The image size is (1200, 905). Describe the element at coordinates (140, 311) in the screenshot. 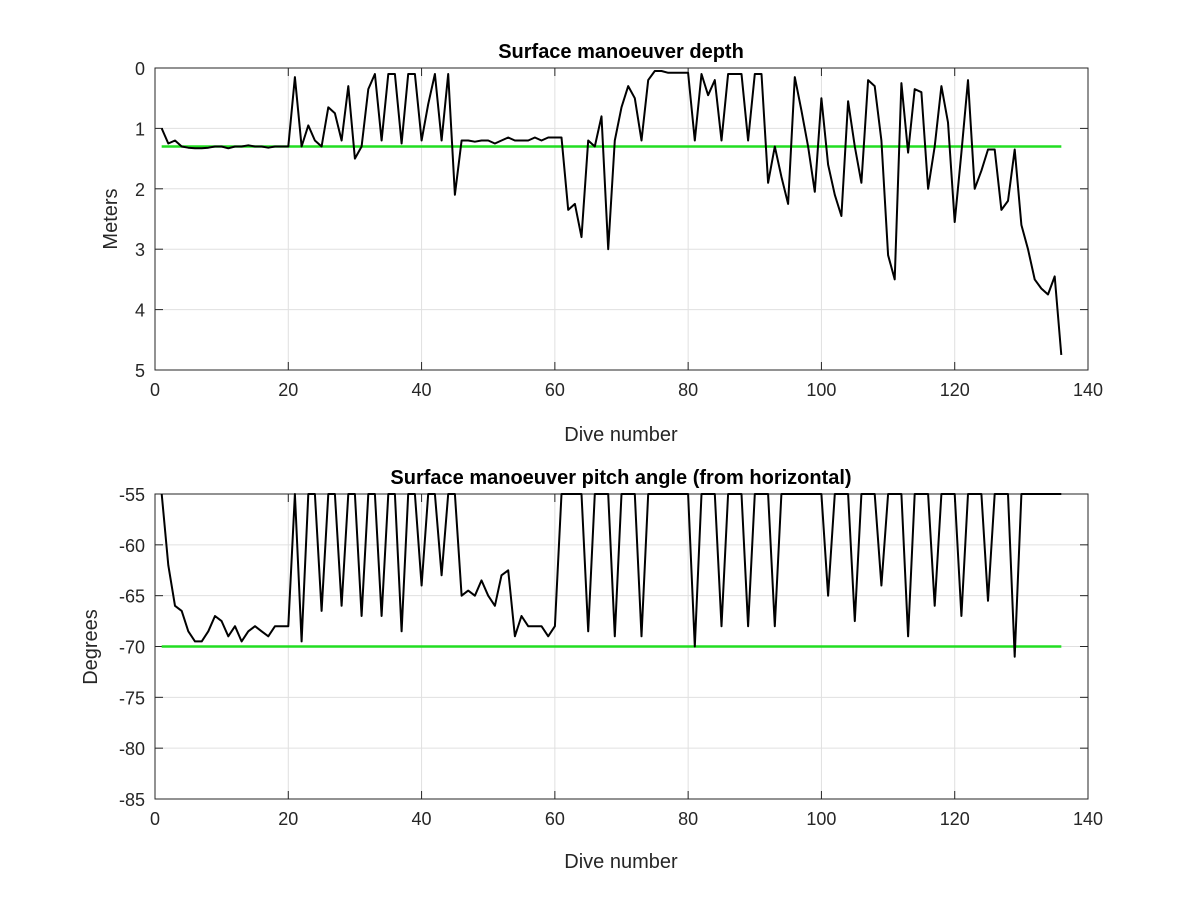

I see `depth-ytick-label: 4` at that location.